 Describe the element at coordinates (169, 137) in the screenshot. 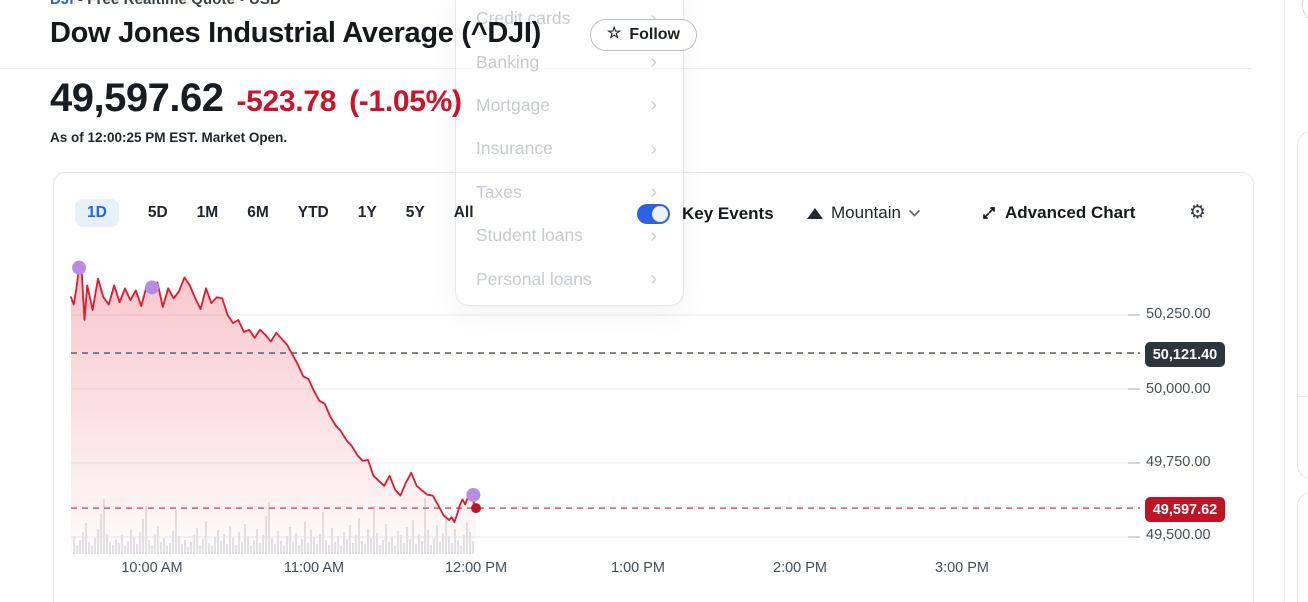

I see `quote-timestamp: As of 12:00:25 PM EST. Market Open.` at that location.